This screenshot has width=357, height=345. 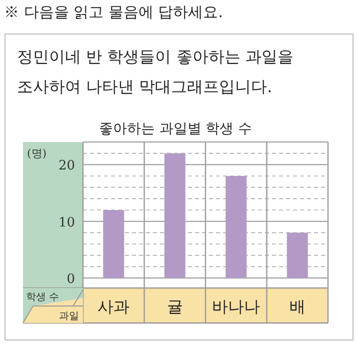 I want to click on chart-title: 좋아하는 과일별 학생 수, so click(x=175, y=129).